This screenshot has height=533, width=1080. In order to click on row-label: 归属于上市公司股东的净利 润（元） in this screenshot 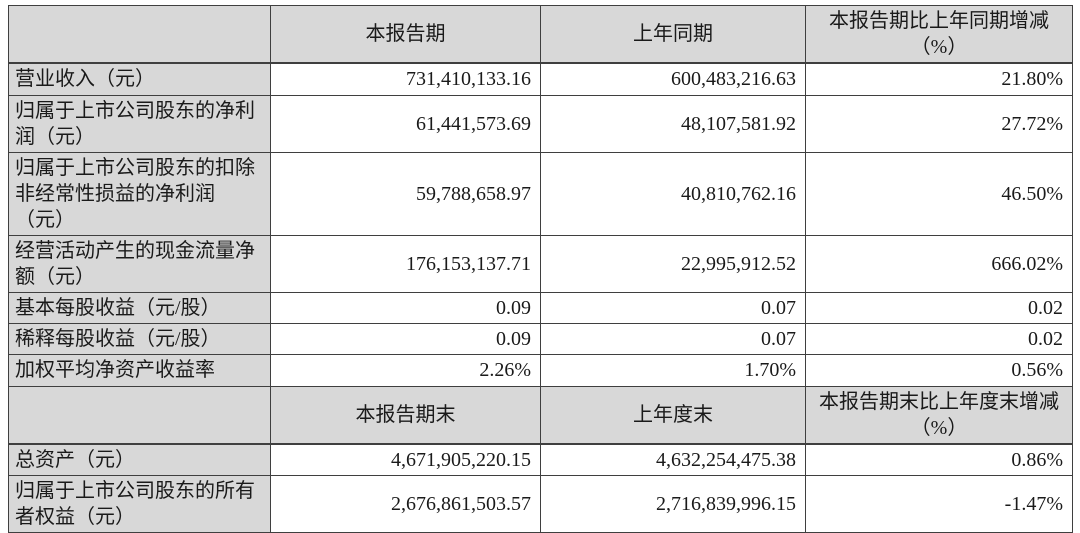, I will do `click(139, 123)`.